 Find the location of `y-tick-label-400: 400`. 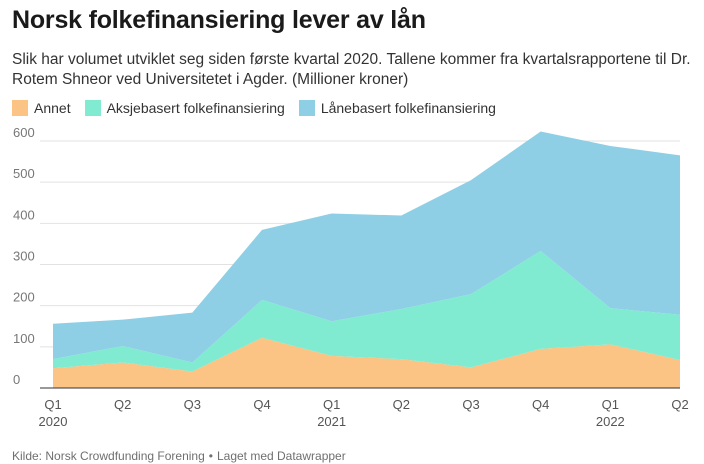

y-tick-label-400: 400 is located at coordinates (24, 214).